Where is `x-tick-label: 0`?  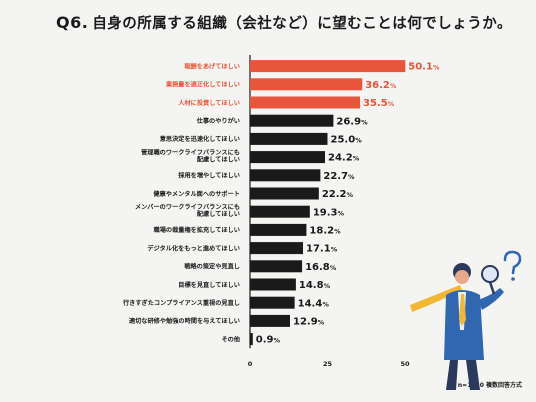 x-tick-label: 0 is located at coordinates (250, 364).